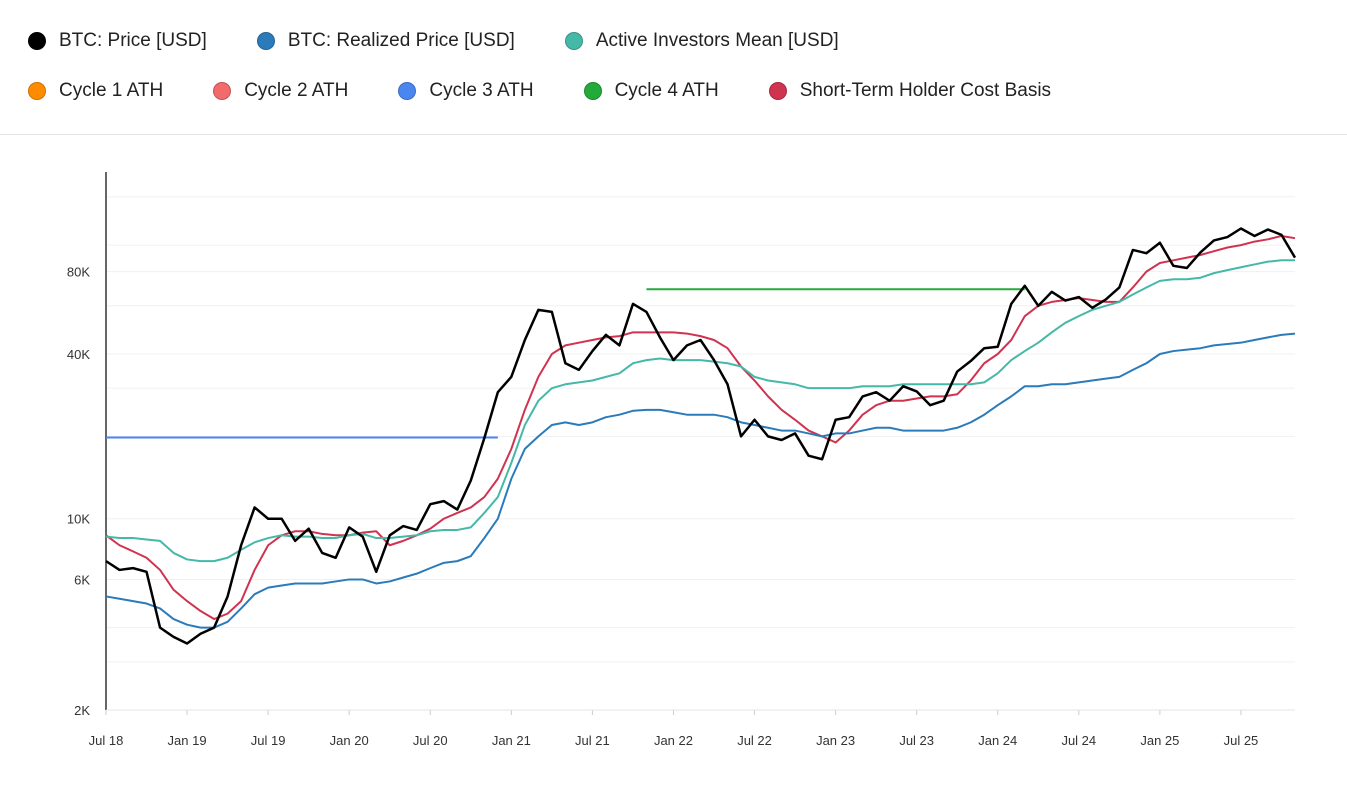 The image size is (1347, 793). Describe the element at coordinates (401, 40) in the screenshot. I see `legend-label: BTC: Realized Price [USD]` at that location.